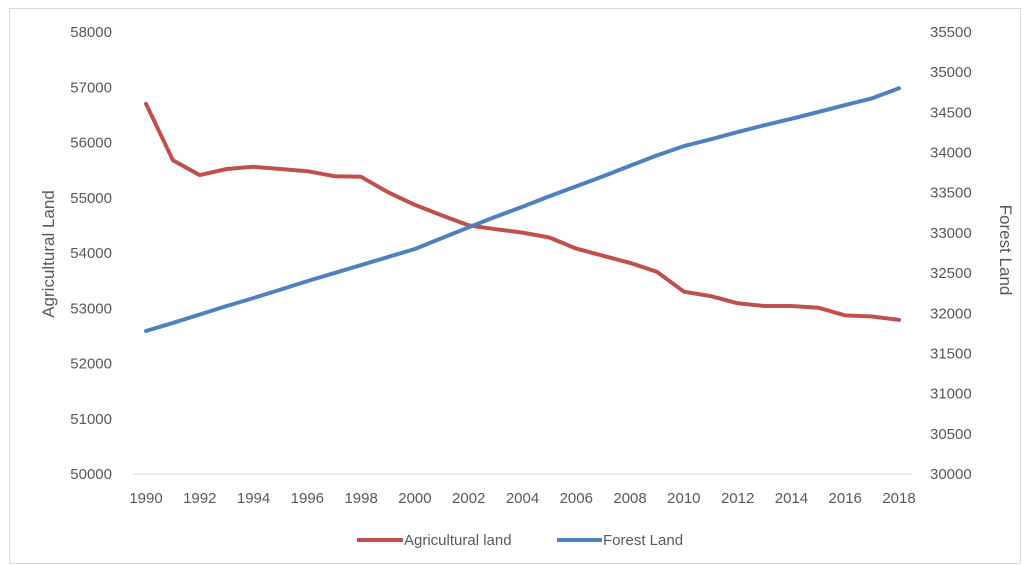 The width and height of the screenshot is (1025, 566). What do you see at coordinates (199, 498) in the screenshot?
I see `x-tick-label: 1992` at bounding box center [199, 498].